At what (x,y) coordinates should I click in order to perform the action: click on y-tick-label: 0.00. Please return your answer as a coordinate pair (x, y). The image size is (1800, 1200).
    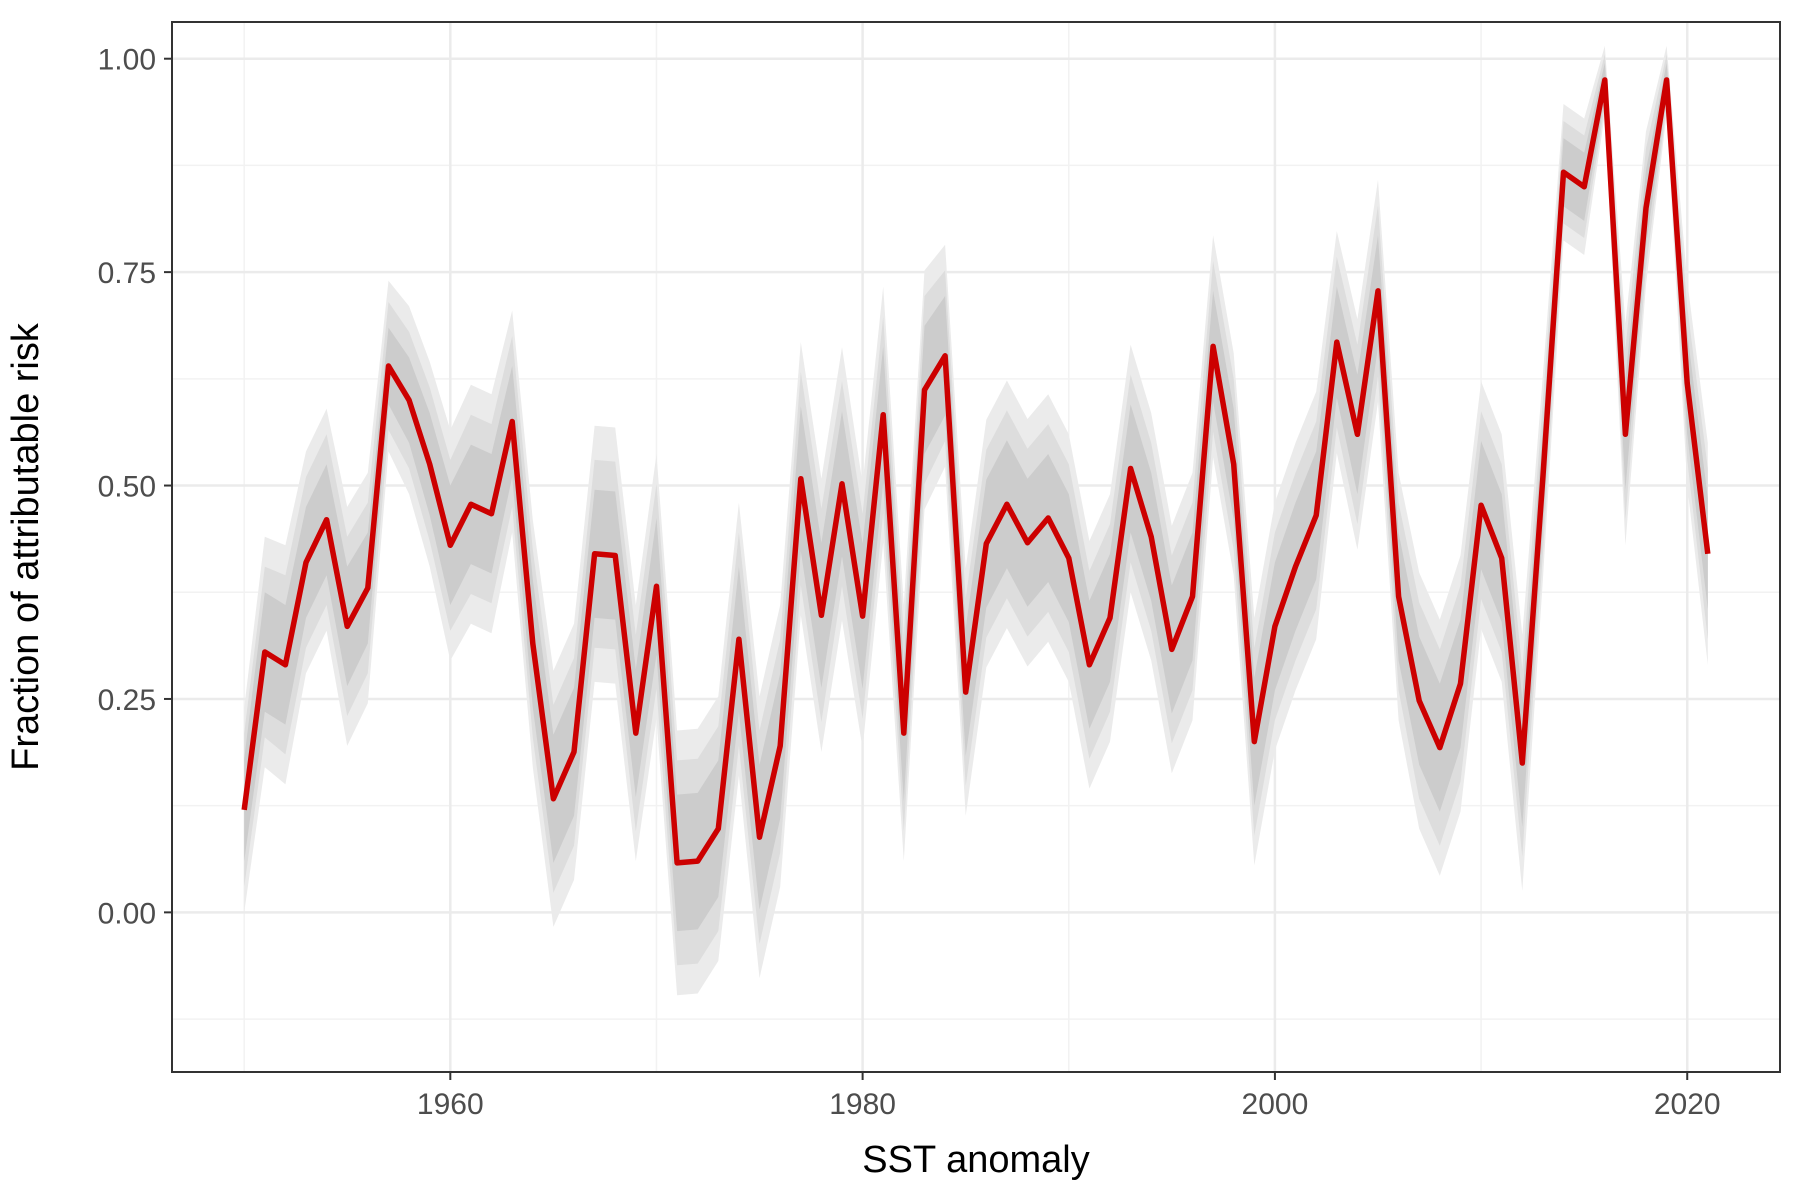
    Looking at the image, I should click on (127, 913).